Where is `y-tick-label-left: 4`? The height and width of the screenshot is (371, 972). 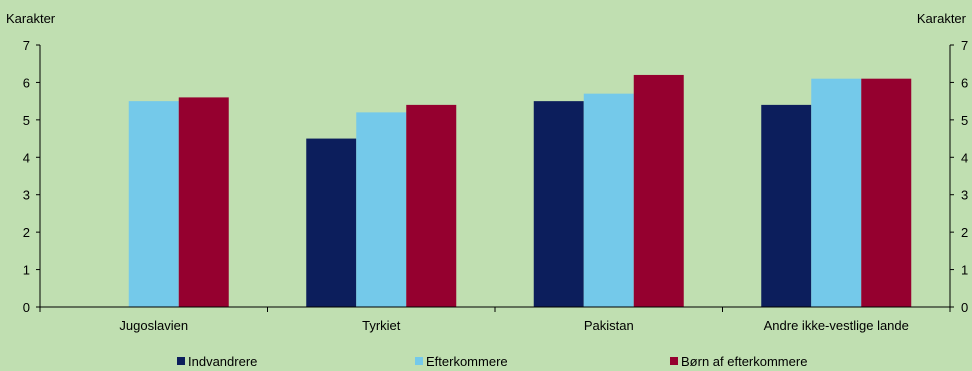 y-tick-label-left: 4 is located at coordinates (26, 157).